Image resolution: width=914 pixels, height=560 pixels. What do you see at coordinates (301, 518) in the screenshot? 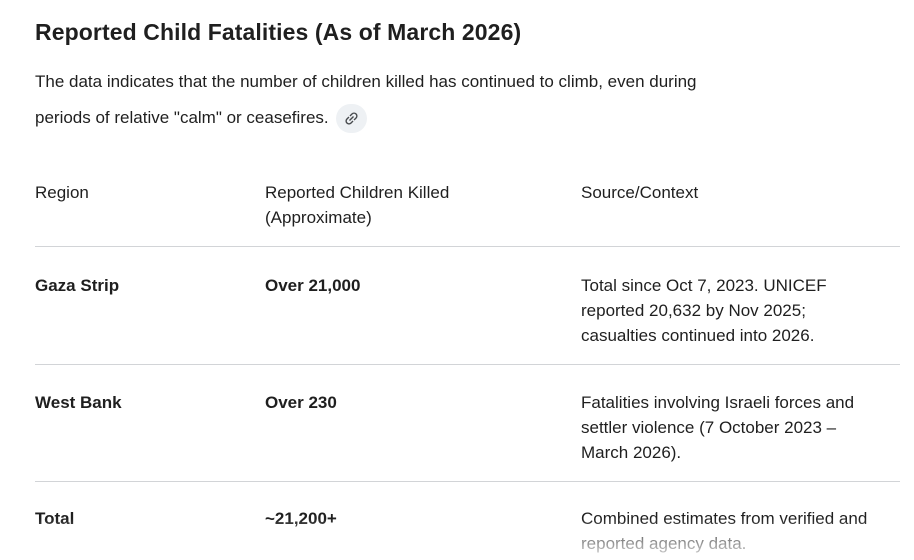
I see `cell-killed: ~21,200+` at bounding box center [301, 518].